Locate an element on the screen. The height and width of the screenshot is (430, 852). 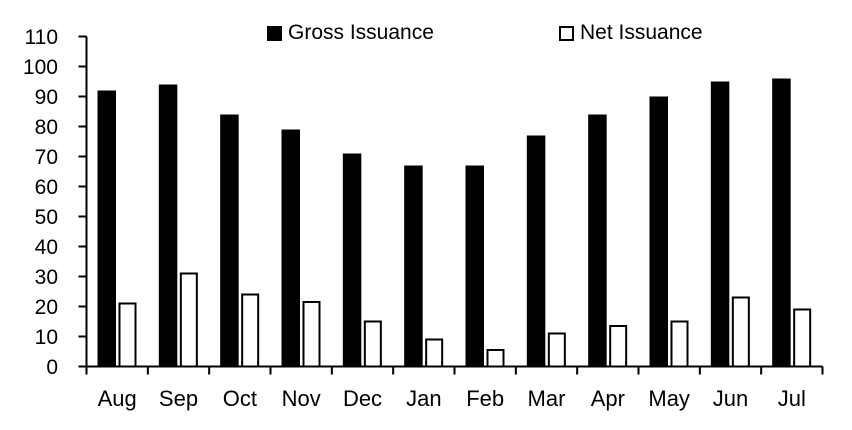
gross-bar-apr is located at coordinates (597, 240).